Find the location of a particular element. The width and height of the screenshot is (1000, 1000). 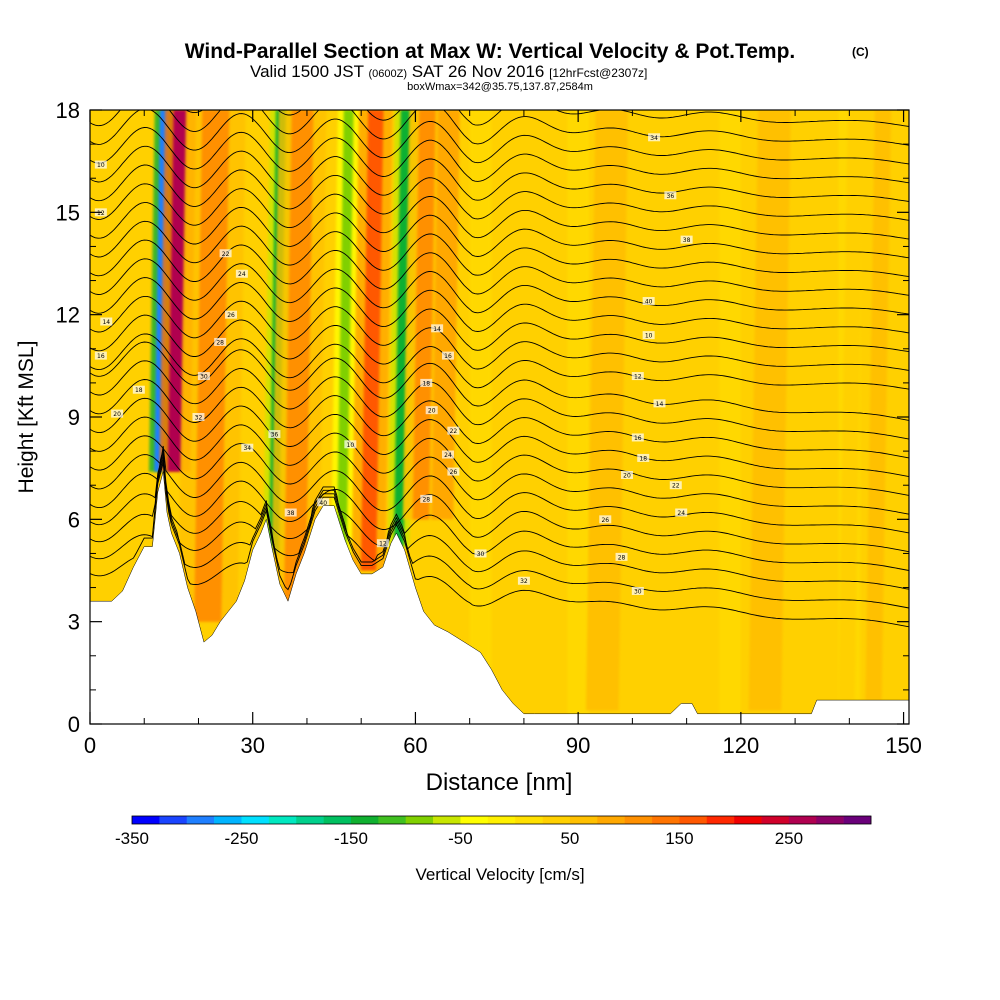

colorbar-tick-label: -50 is located at coordinates (460, 838).